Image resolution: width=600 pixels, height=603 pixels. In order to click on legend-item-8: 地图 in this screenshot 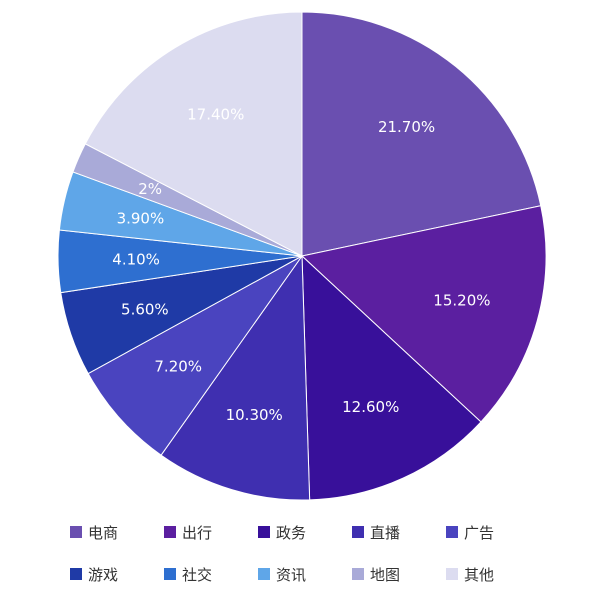, I will do `click(399, 574)`.